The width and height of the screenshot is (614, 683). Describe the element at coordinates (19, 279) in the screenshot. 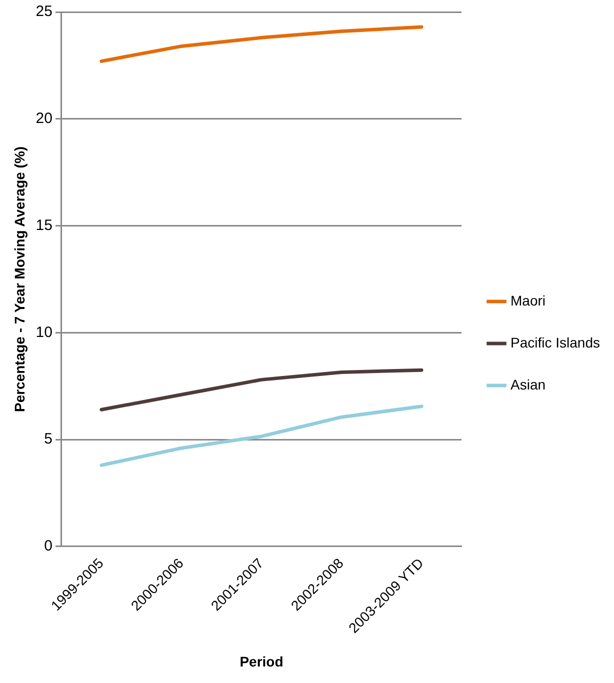

I see `y-axis-title: Percentage - 7 Year Moving Average (%)` at that location.